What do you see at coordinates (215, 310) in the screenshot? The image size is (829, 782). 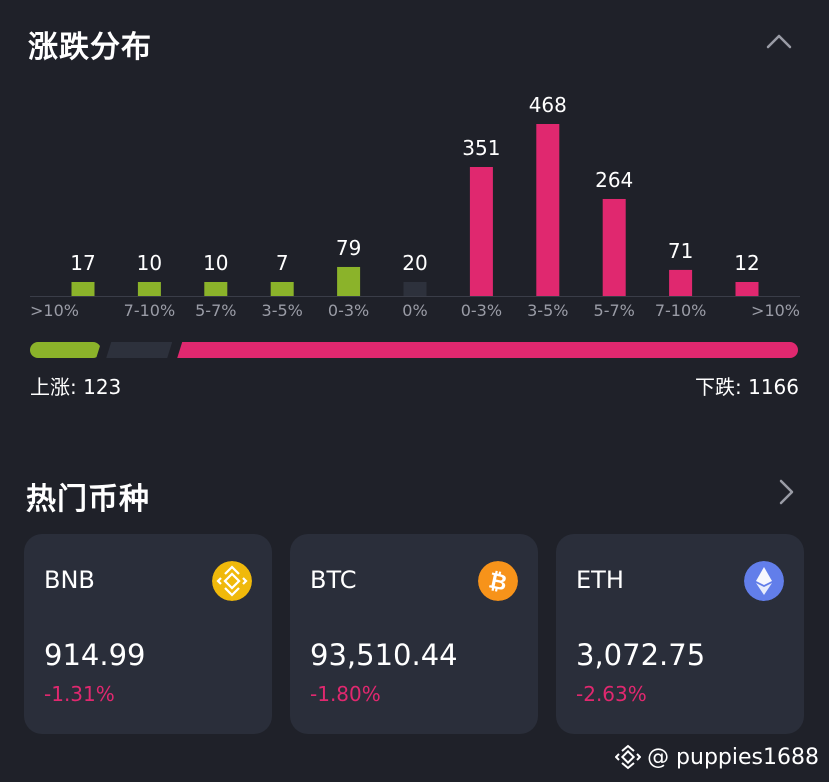 I see `tick-label-2: 5-7%` at bounding box center [215, 310].